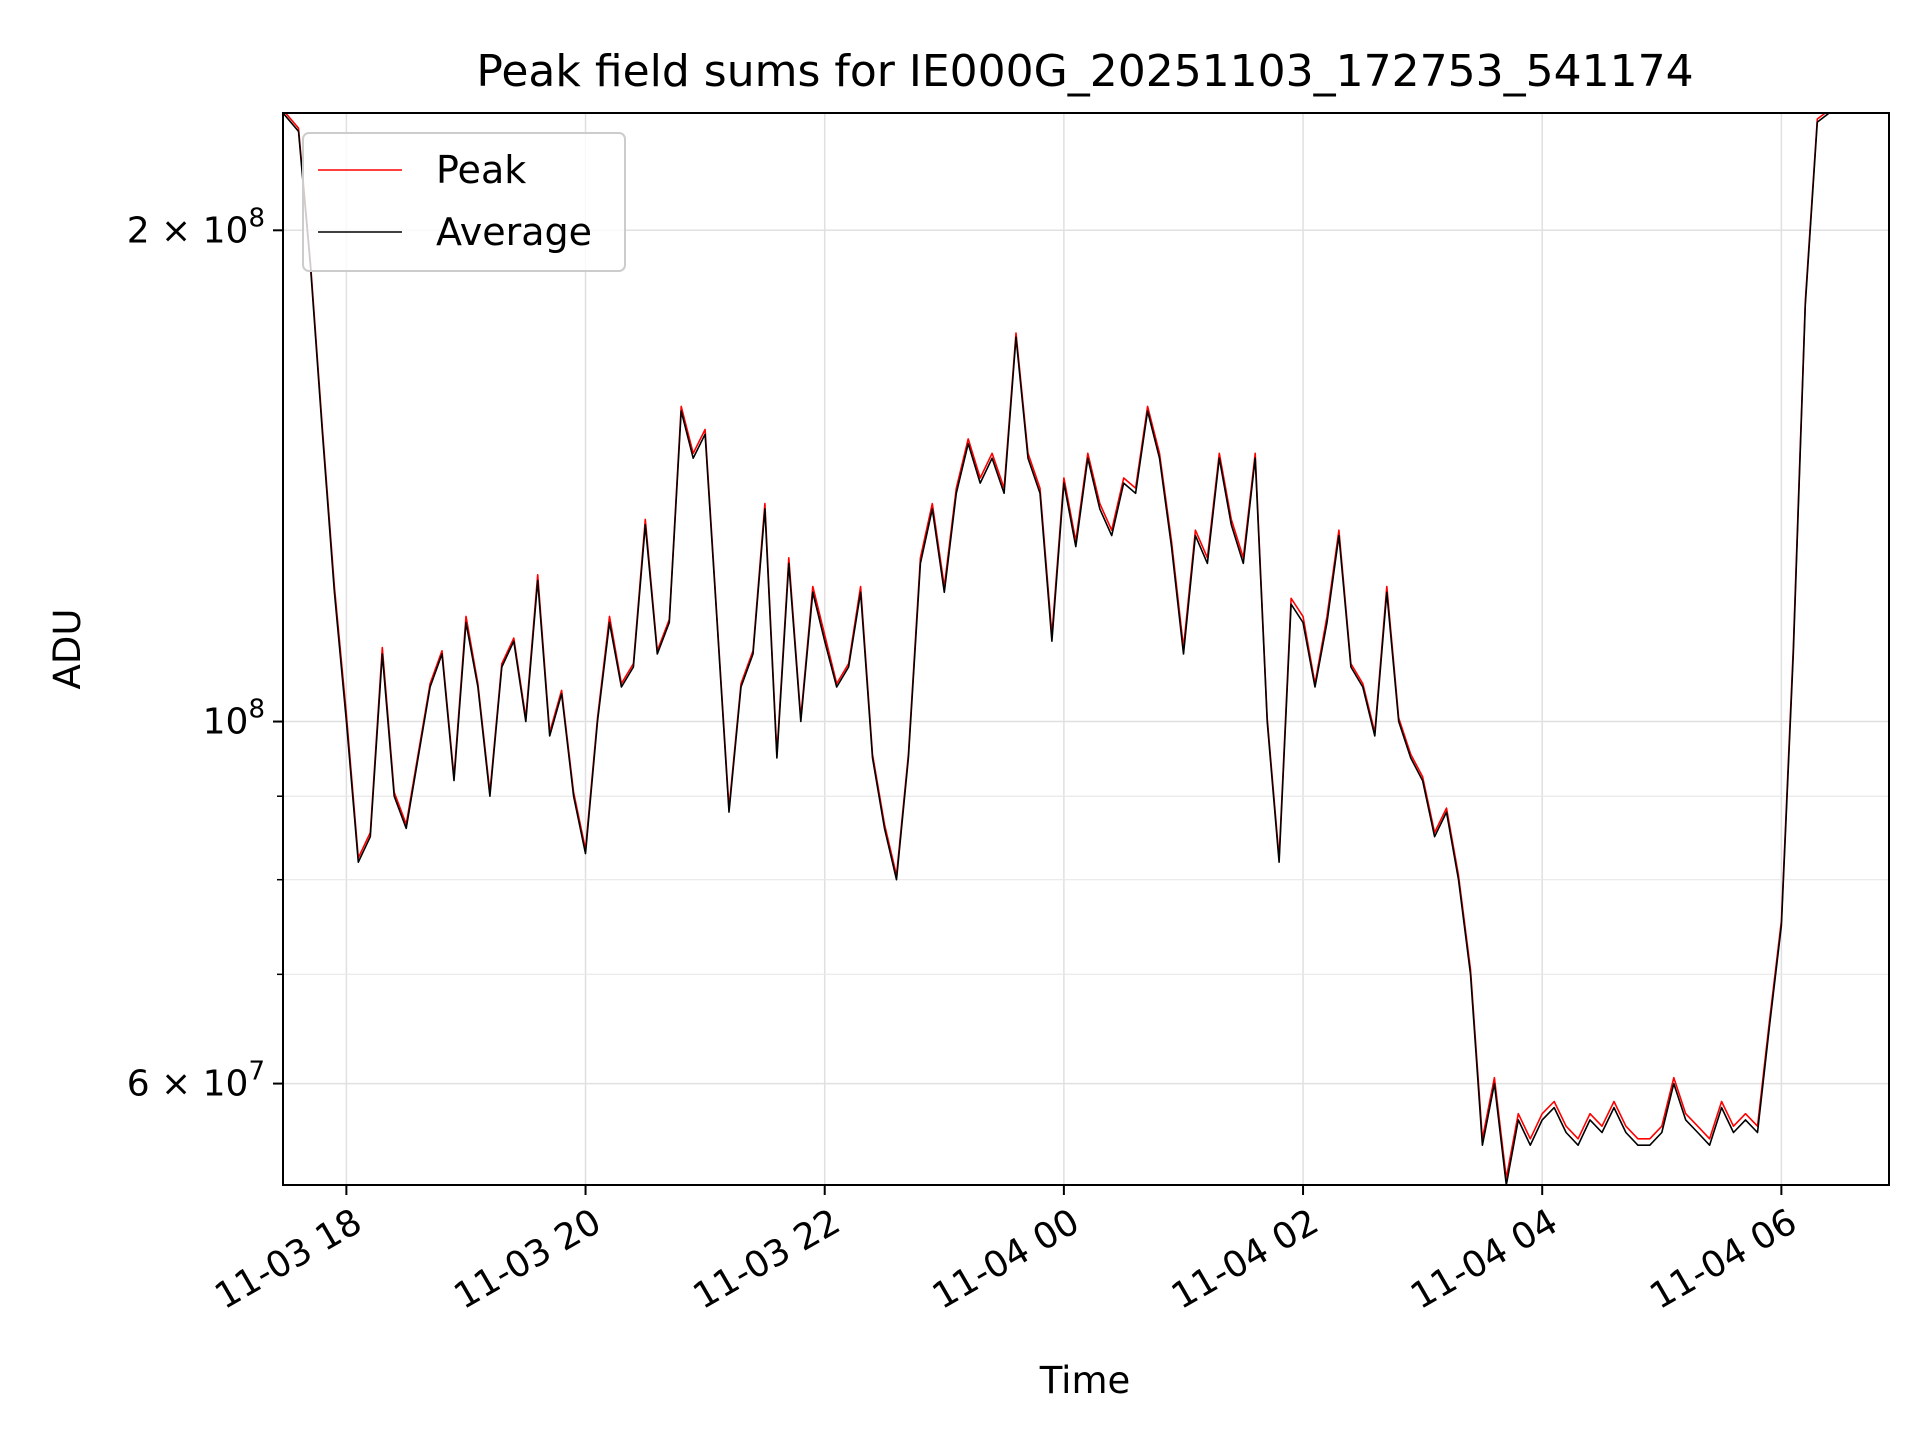  What do you see at coordinates (226, 722) in the screenshot?
I see `y-tick-base: 10` at bounding box center [226, 722].